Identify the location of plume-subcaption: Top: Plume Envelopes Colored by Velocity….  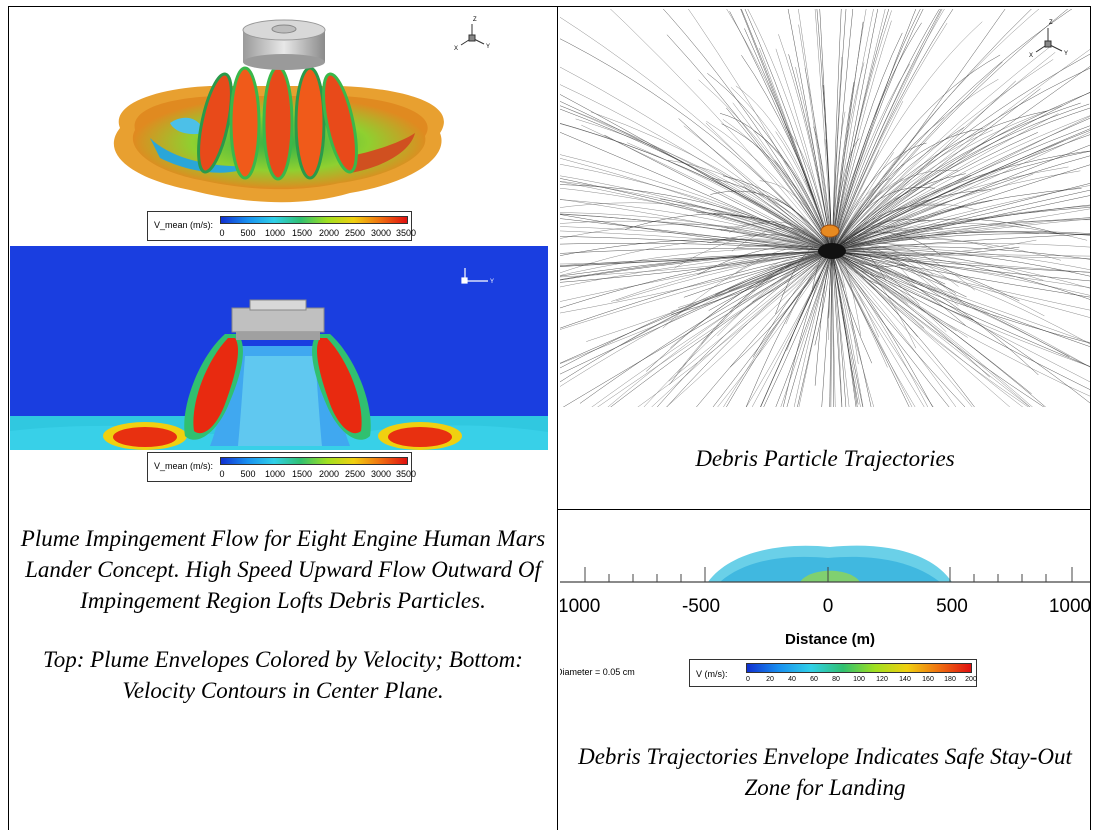
(283, 675).